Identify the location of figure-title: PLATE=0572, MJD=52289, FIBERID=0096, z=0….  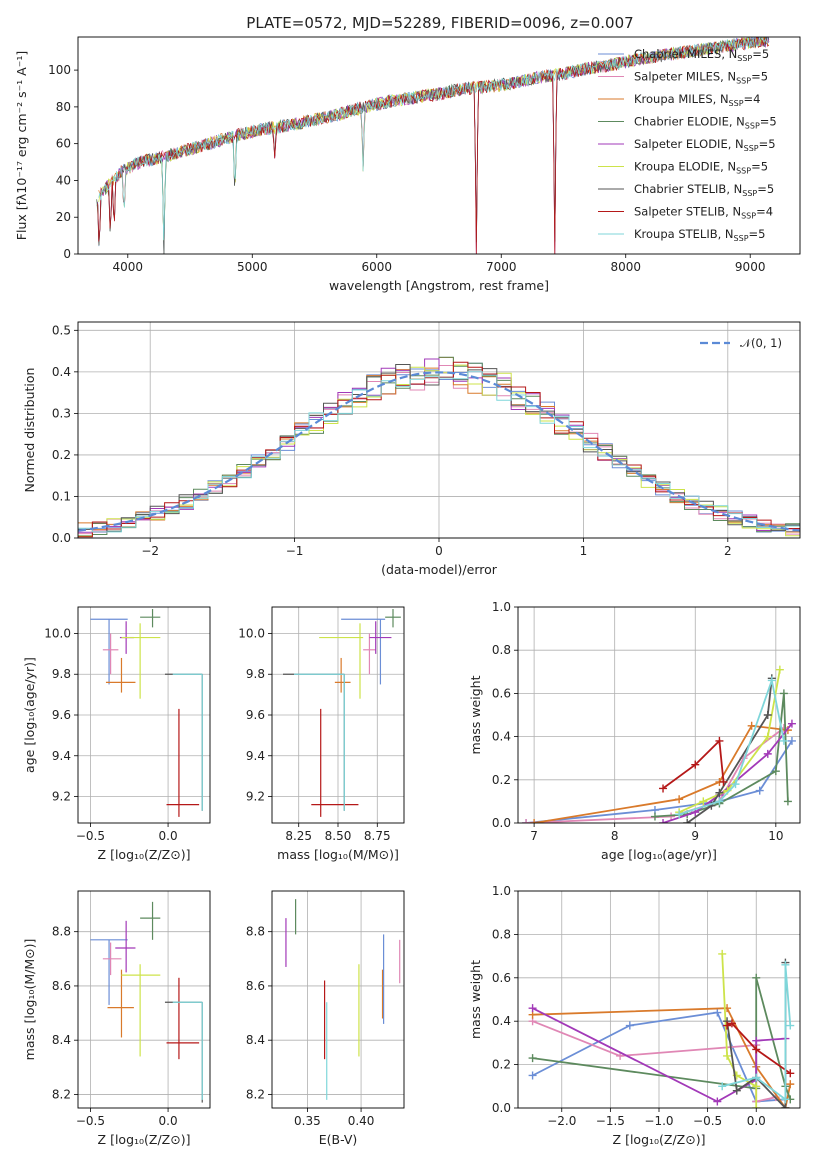
(439, 23).